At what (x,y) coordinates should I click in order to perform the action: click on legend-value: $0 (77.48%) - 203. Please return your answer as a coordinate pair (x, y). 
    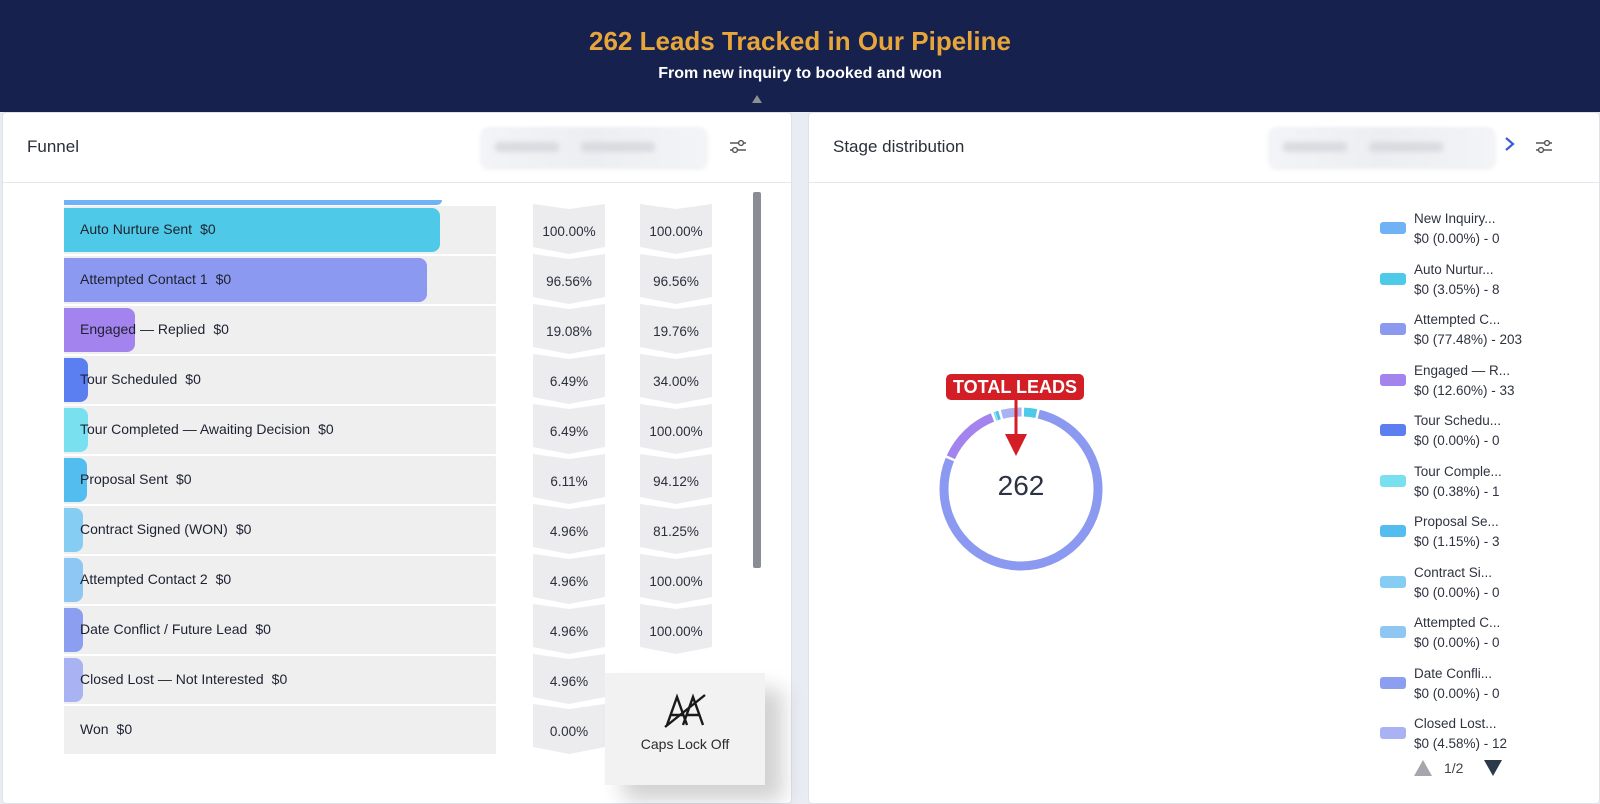
    Looking at the image, I should click on (1468, 339).